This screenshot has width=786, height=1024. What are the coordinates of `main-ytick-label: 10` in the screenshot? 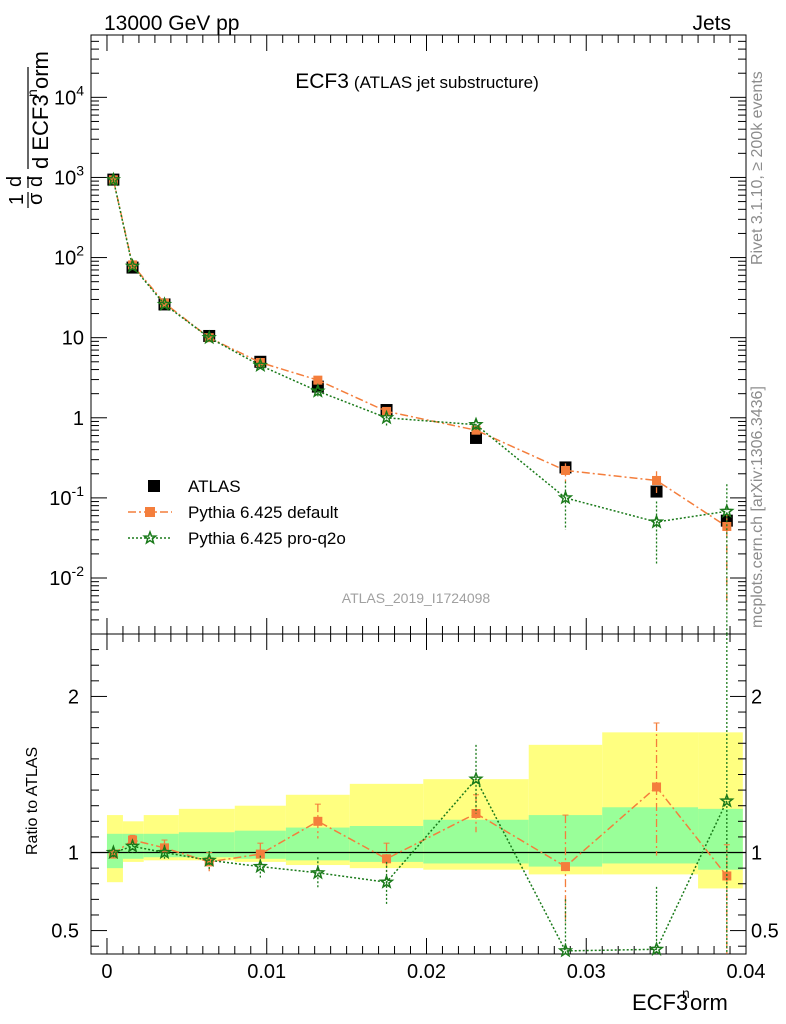 It's located at (73, 339).